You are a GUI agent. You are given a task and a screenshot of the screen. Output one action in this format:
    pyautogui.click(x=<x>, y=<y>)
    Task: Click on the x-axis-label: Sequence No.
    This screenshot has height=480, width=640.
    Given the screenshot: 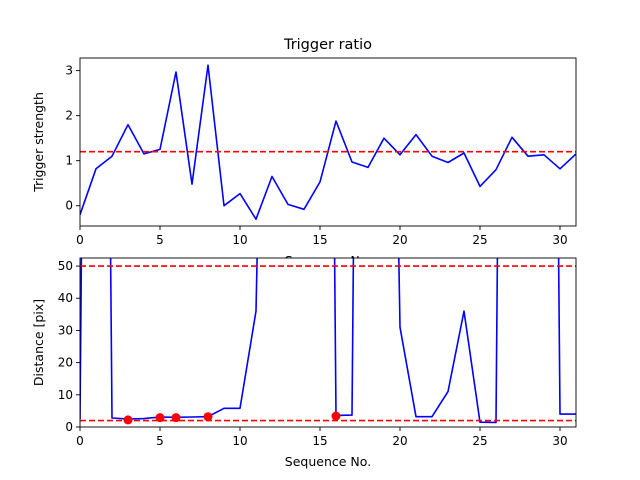 What is the action you would take?
    pyautogui.click(x=328, y=461)
    